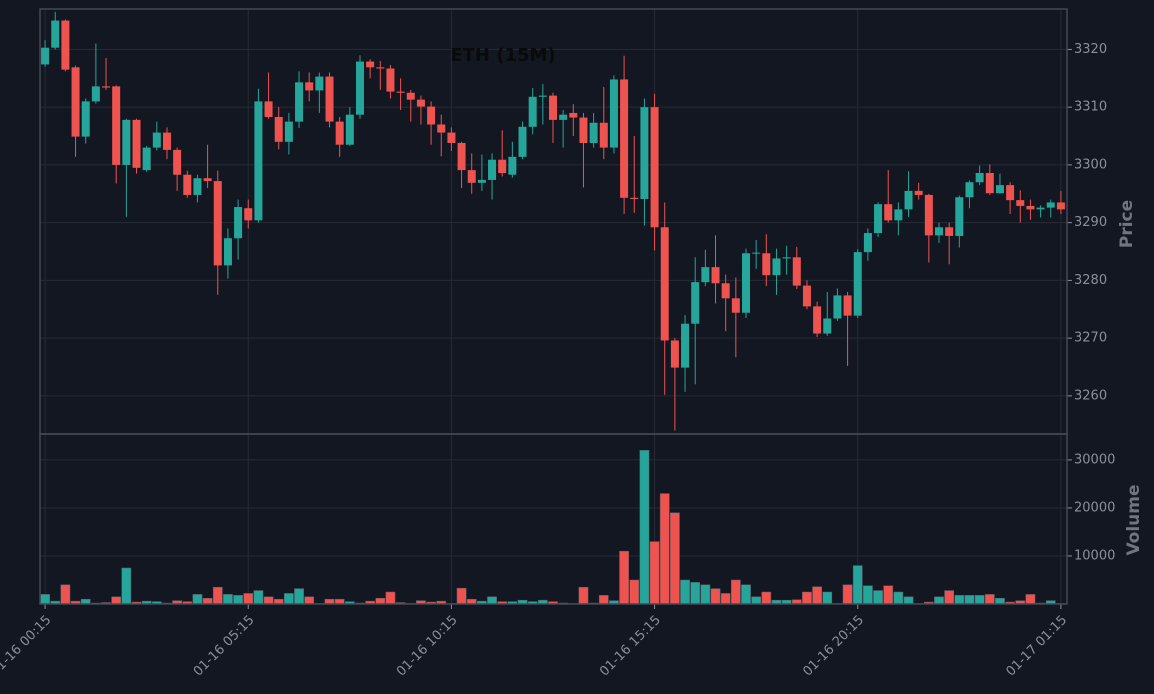 The height and width of the screenshot is (694, 1154). What do you see at coordinates (1134, 519) in the screenshot?
I see `y-axis-label: Volume` at bounding box center [1134, 519].